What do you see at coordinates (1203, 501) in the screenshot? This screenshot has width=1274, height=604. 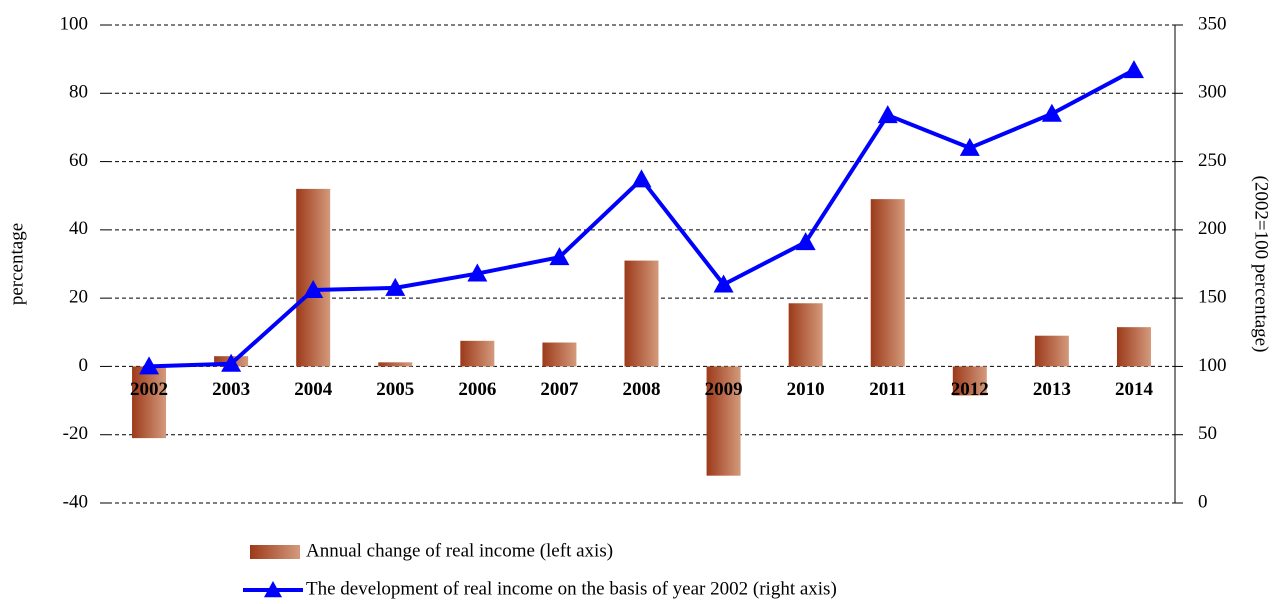 I see `y2-tick-label: 0` at bounding box center [1203, 501].